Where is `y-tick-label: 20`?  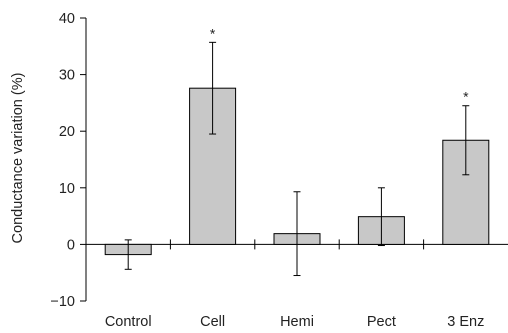
y-tick-label: 20 is located at coordinates (67, 132).